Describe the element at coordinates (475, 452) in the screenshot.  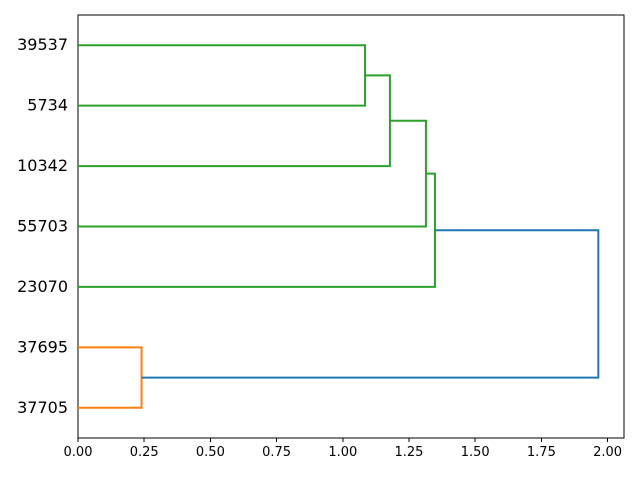
I see `x-tick-label: 1.50` at that location.